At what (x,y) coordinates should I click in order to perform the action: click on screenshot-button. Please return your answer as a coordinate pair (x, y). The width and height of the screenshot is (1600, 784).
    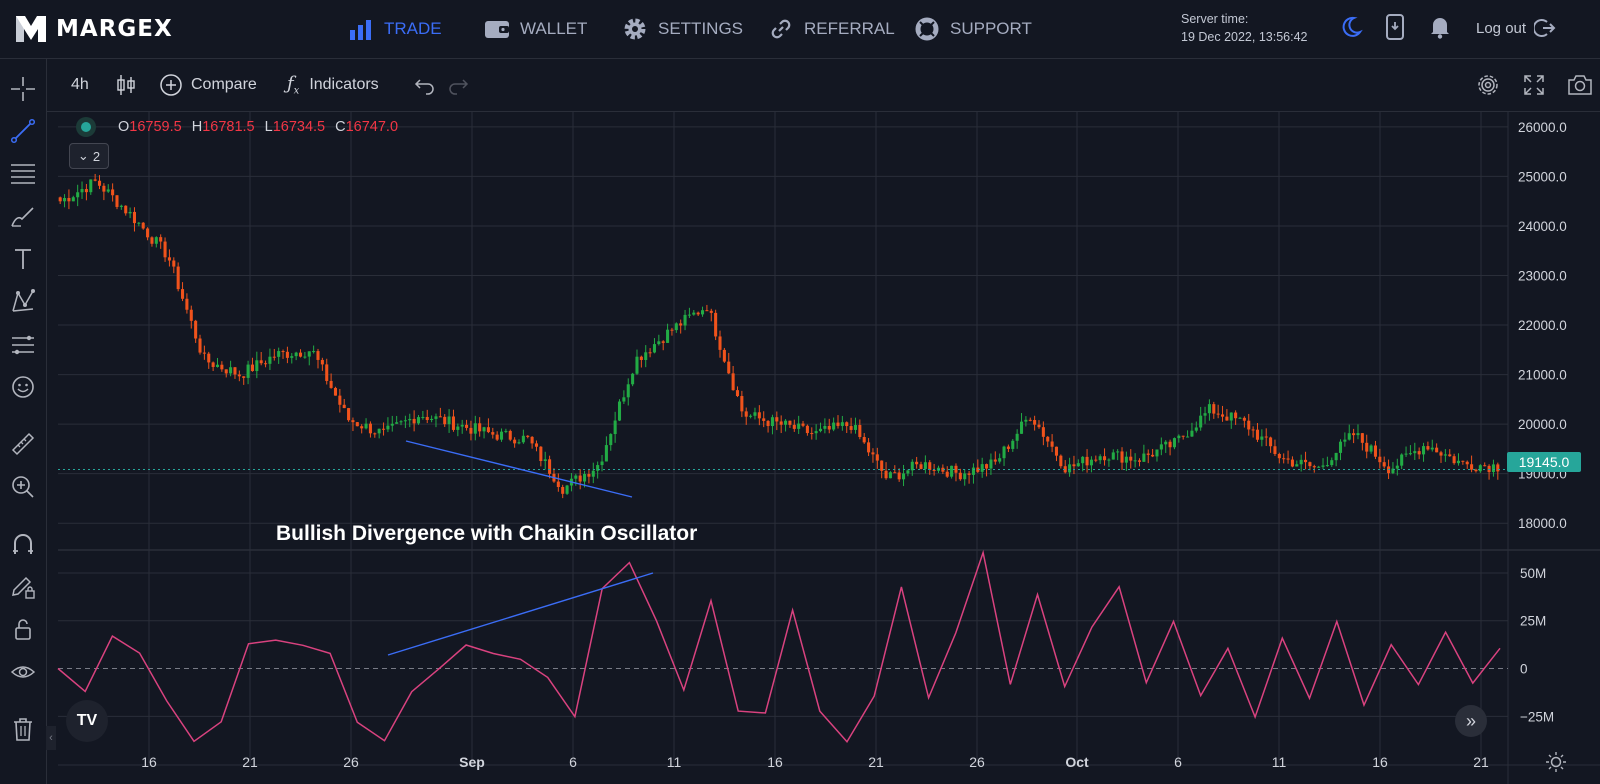
    Looking at the image, I should click on (1580, 85).